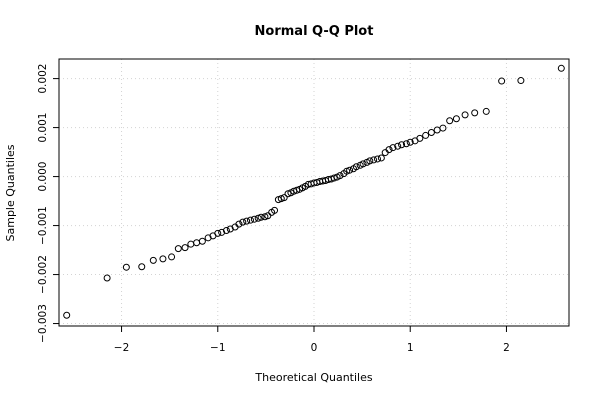 This screenshot has height=400, width=599. Describe the element at coordinates (43, 274) in the screenshot. I see `y-tick-label: −0.002` at that location.